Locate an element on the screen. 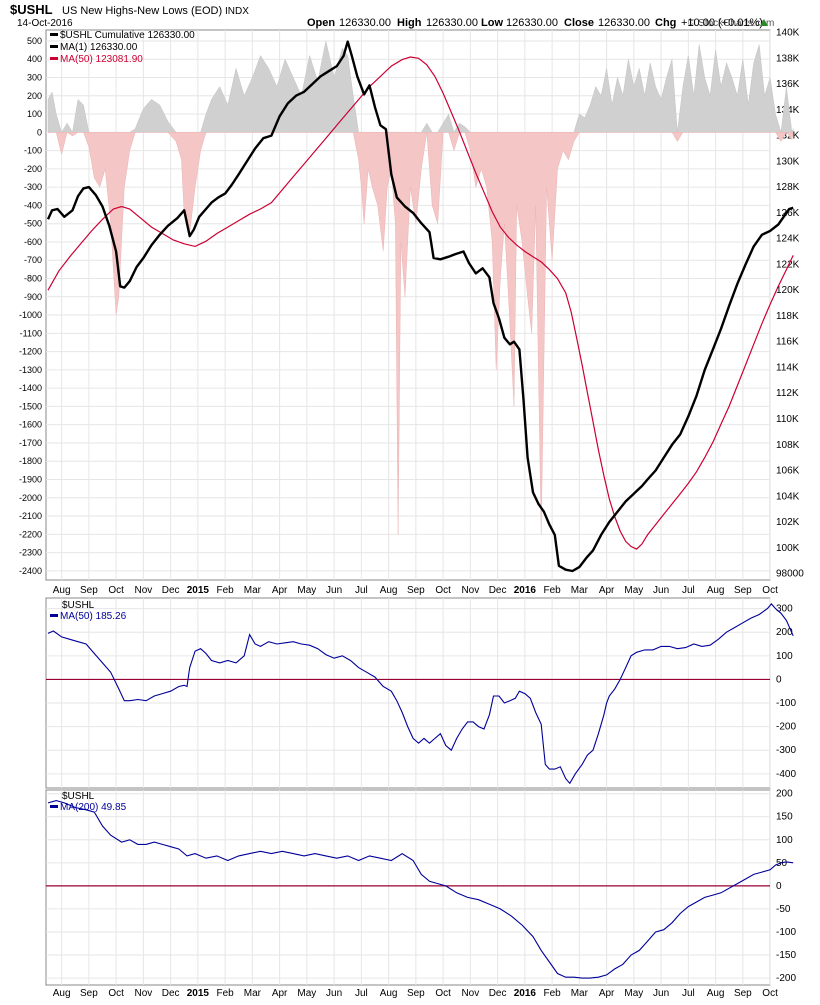 The image size is (820, 1005). left-axis-tick-label: -1700 is located at coordinates (30, 443).